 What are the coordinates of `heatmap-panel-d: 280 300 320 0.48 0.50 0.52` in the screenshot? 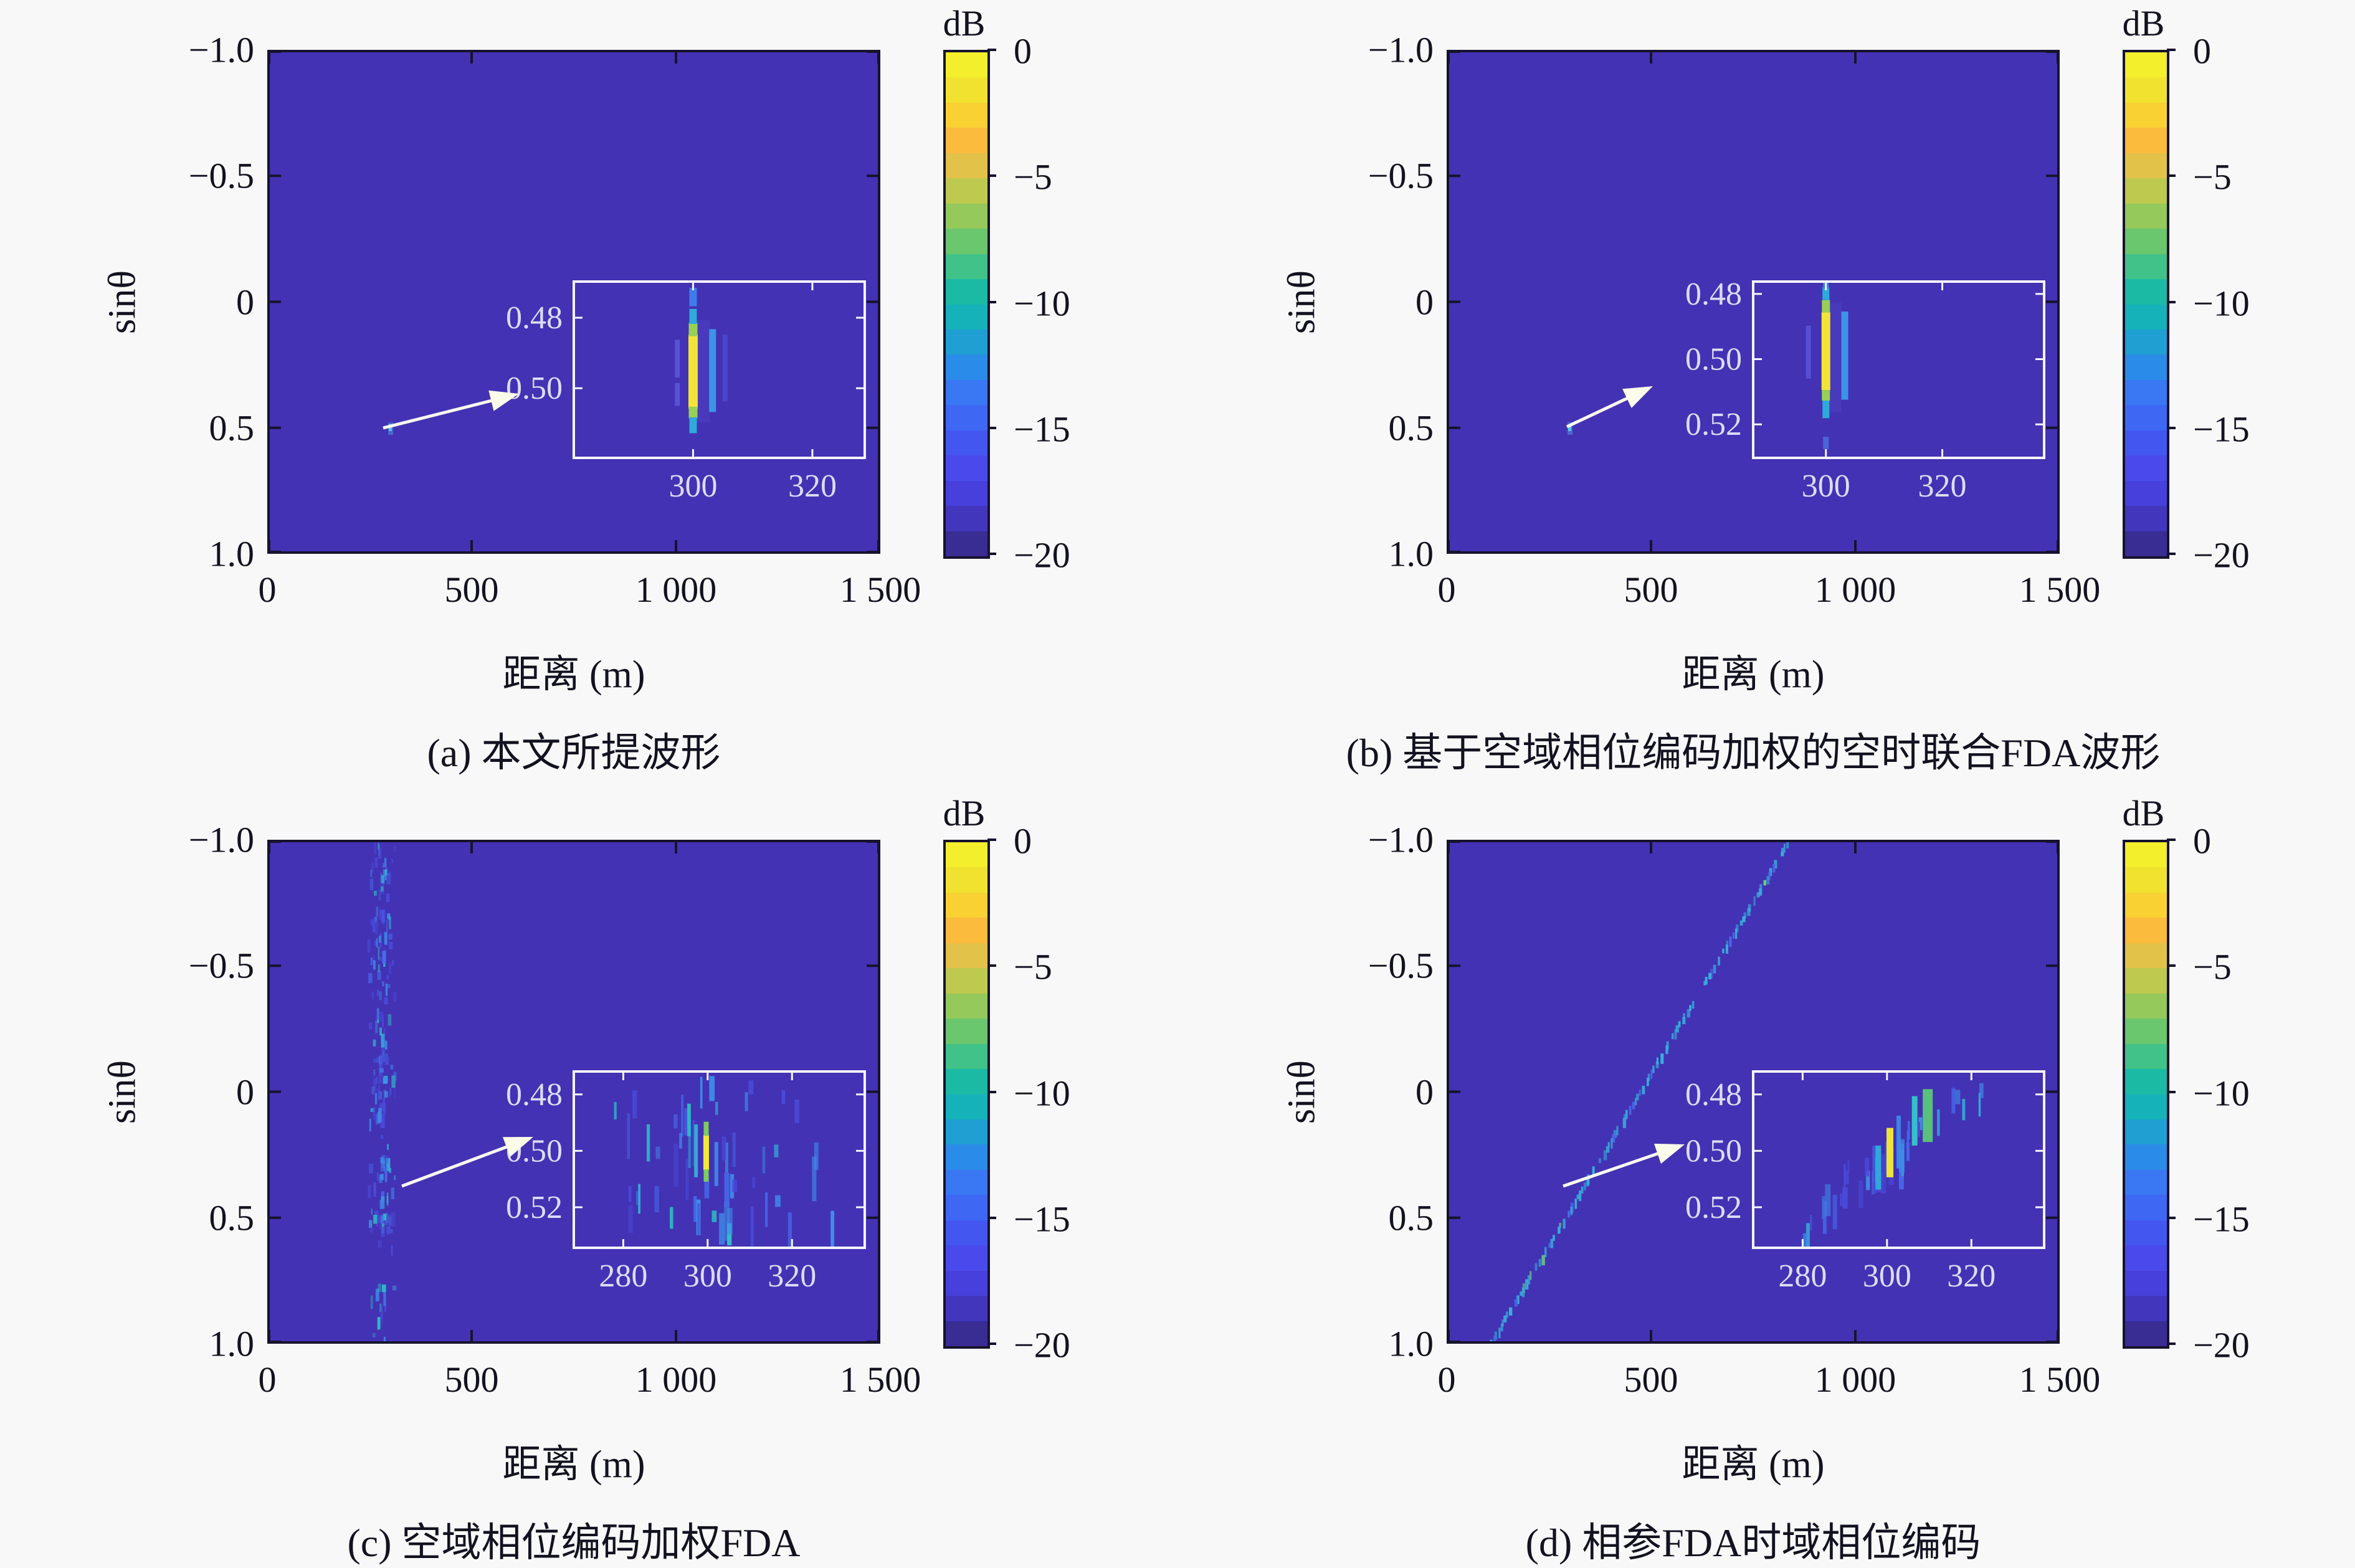 It's located at (1753, 1092).